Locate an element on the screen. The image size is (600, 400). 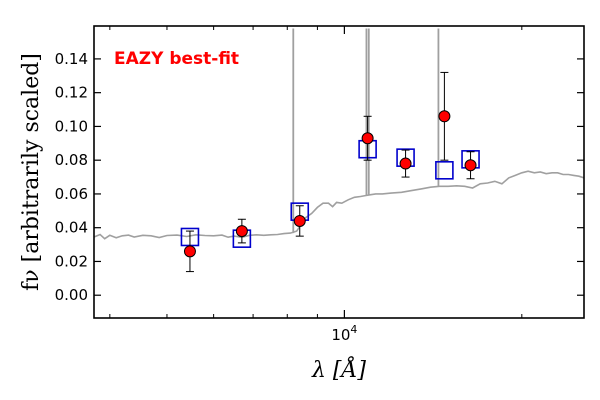
x-axis-label: λ [Å] is located at coordinates (338, 369).